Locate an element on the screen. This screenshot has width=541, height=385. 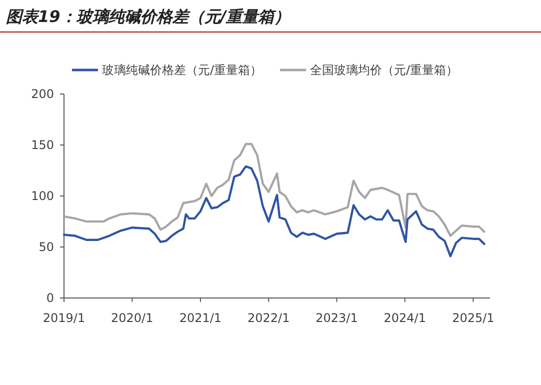
y-tick-label: 0 is located at coordinates (50, 298).